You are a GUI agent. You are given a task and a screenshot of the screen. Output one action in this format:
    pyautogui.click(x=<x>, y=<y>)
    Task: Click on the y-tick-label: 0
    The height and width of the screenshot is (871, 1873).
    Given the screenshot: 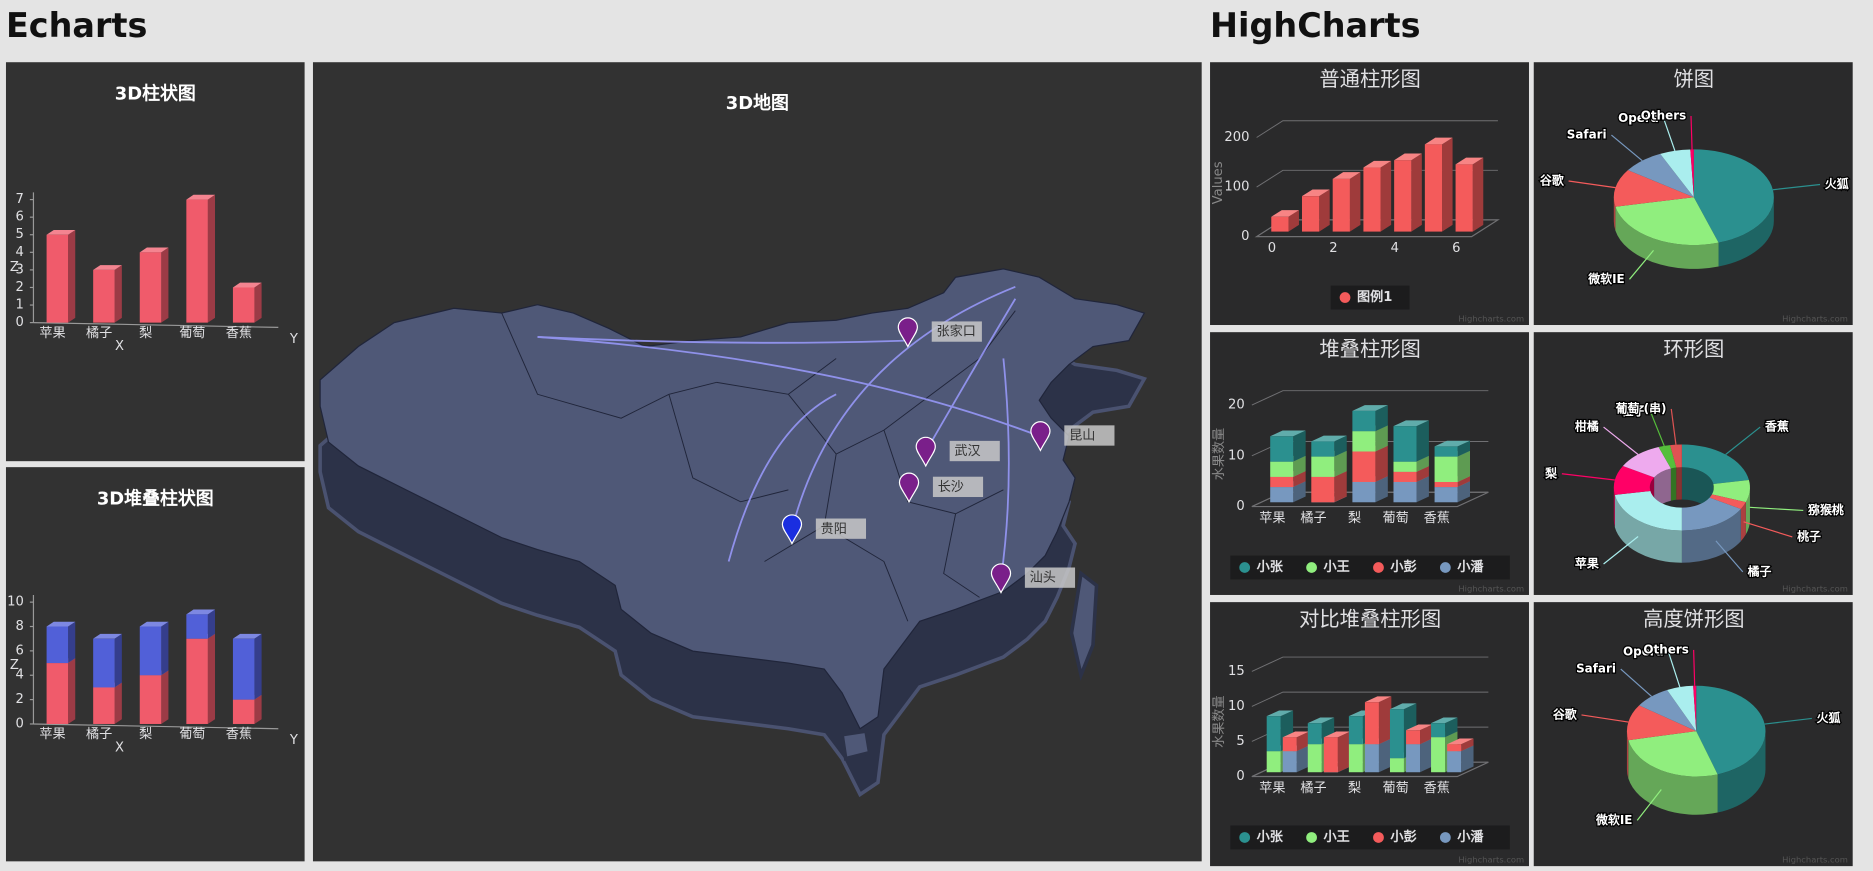 What is the action you would take?
    pyautogui.click(x=1240, y=506)
    